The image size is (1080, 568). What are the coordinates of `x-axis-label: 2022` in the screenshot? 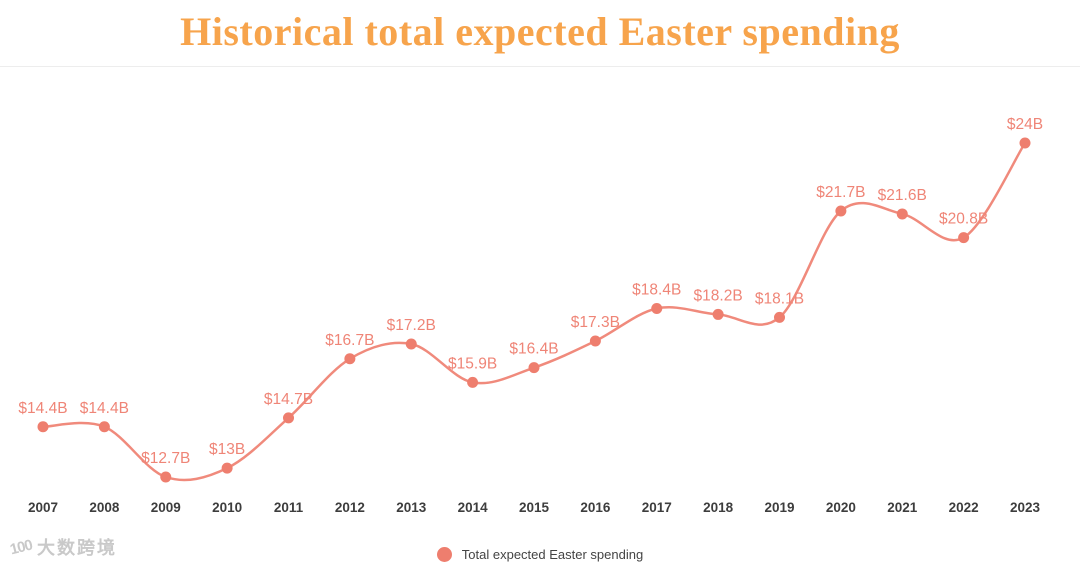 It's located at (964, 507).